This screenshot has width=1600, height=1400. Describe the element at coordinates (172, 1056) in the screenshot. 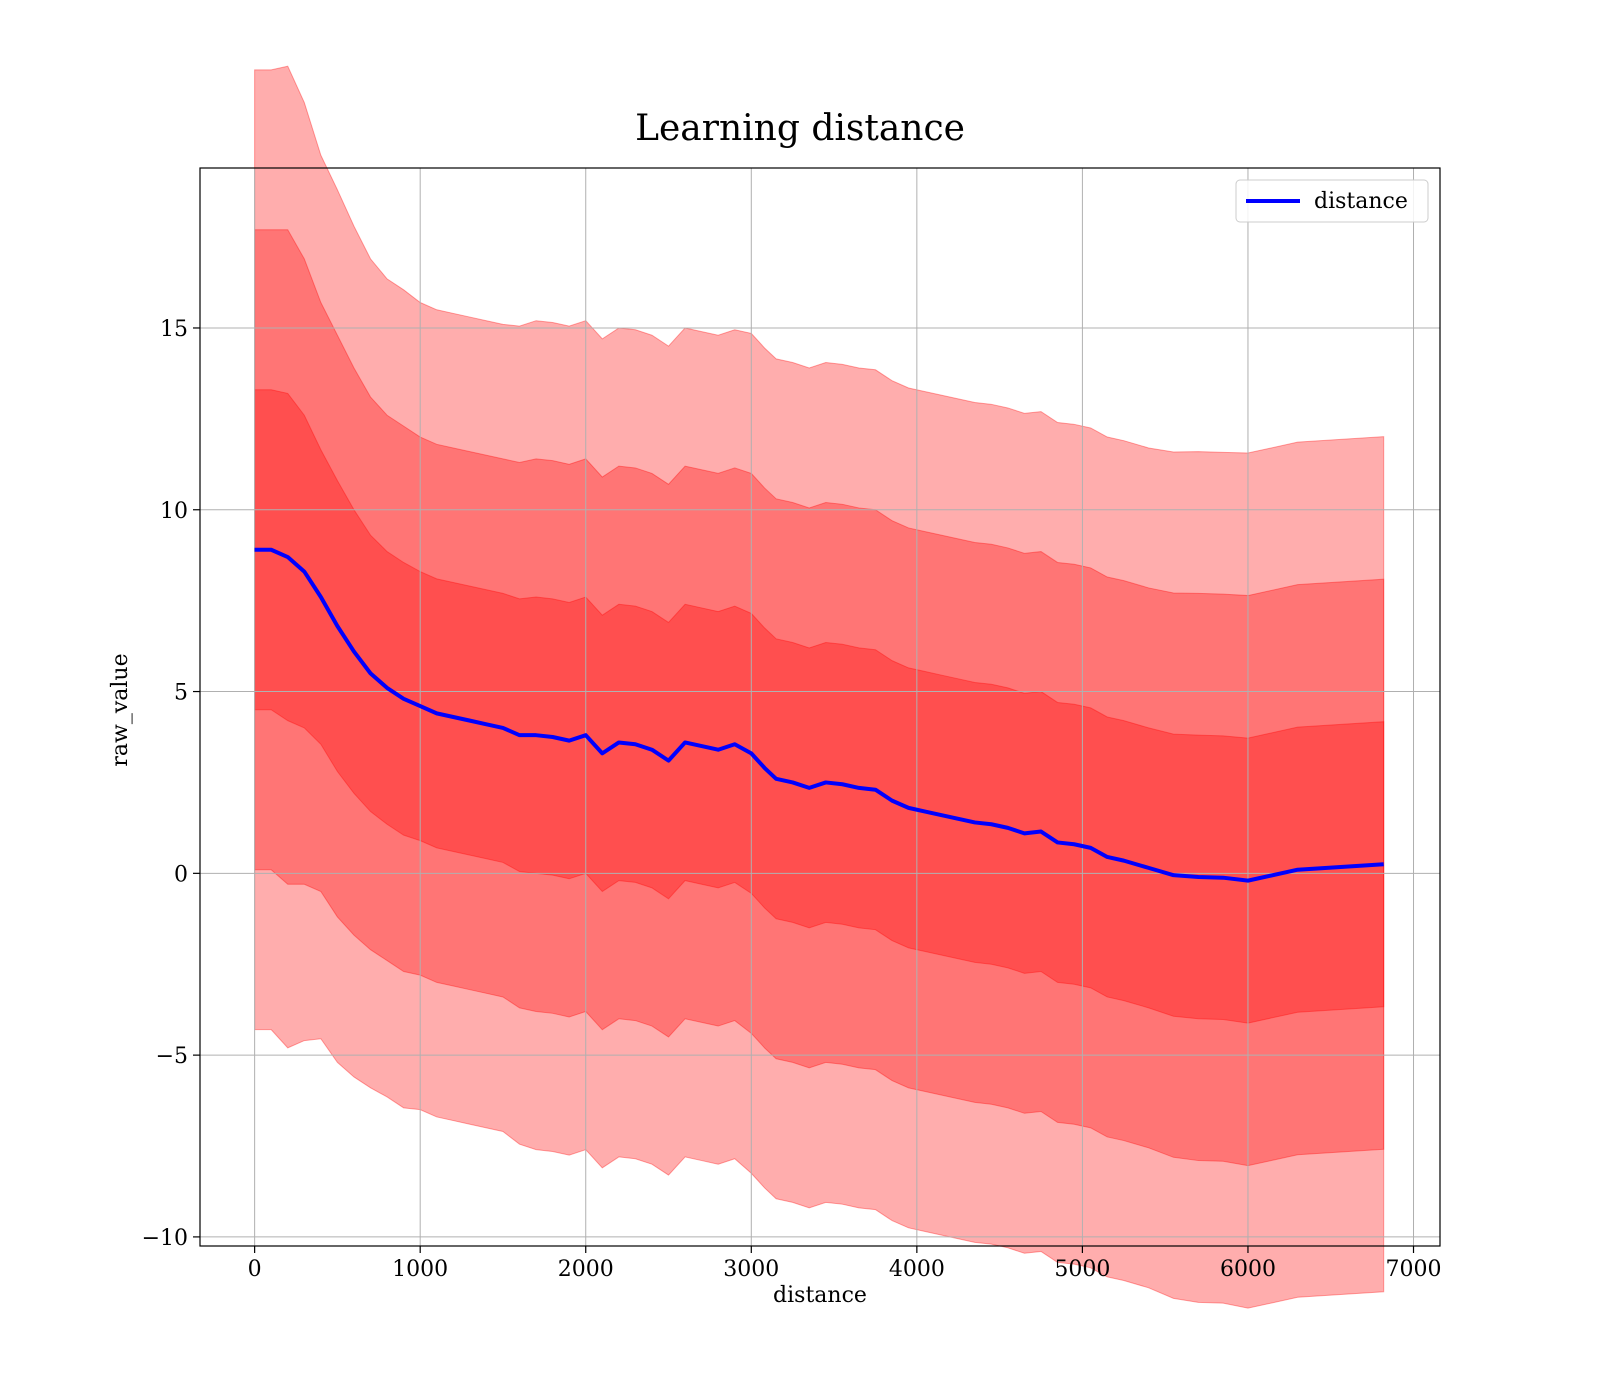

I see `y-tick-label: −5` at that location.